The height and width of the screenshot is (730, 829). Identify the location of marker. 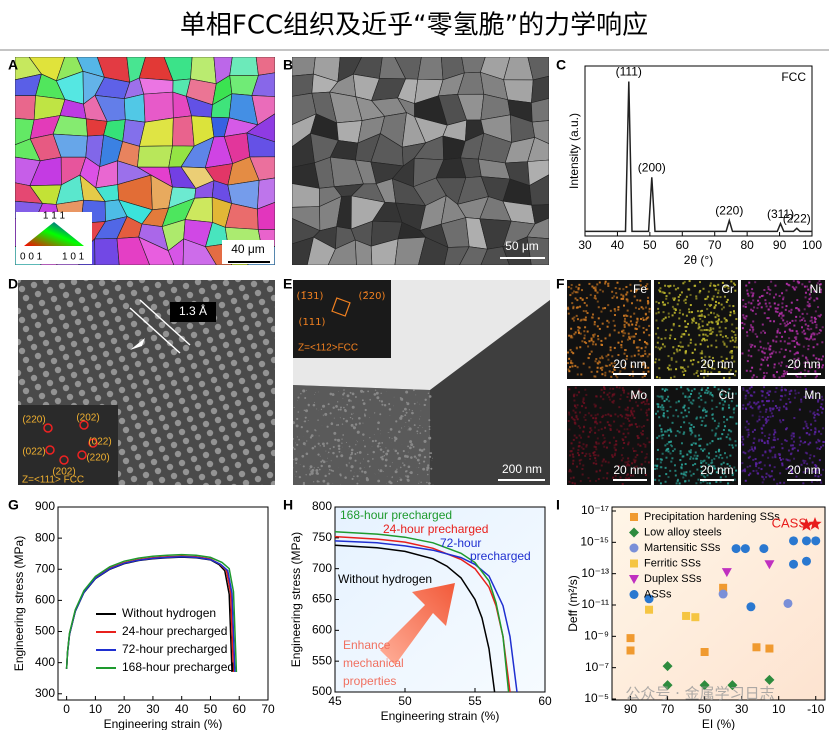
(649, 609).